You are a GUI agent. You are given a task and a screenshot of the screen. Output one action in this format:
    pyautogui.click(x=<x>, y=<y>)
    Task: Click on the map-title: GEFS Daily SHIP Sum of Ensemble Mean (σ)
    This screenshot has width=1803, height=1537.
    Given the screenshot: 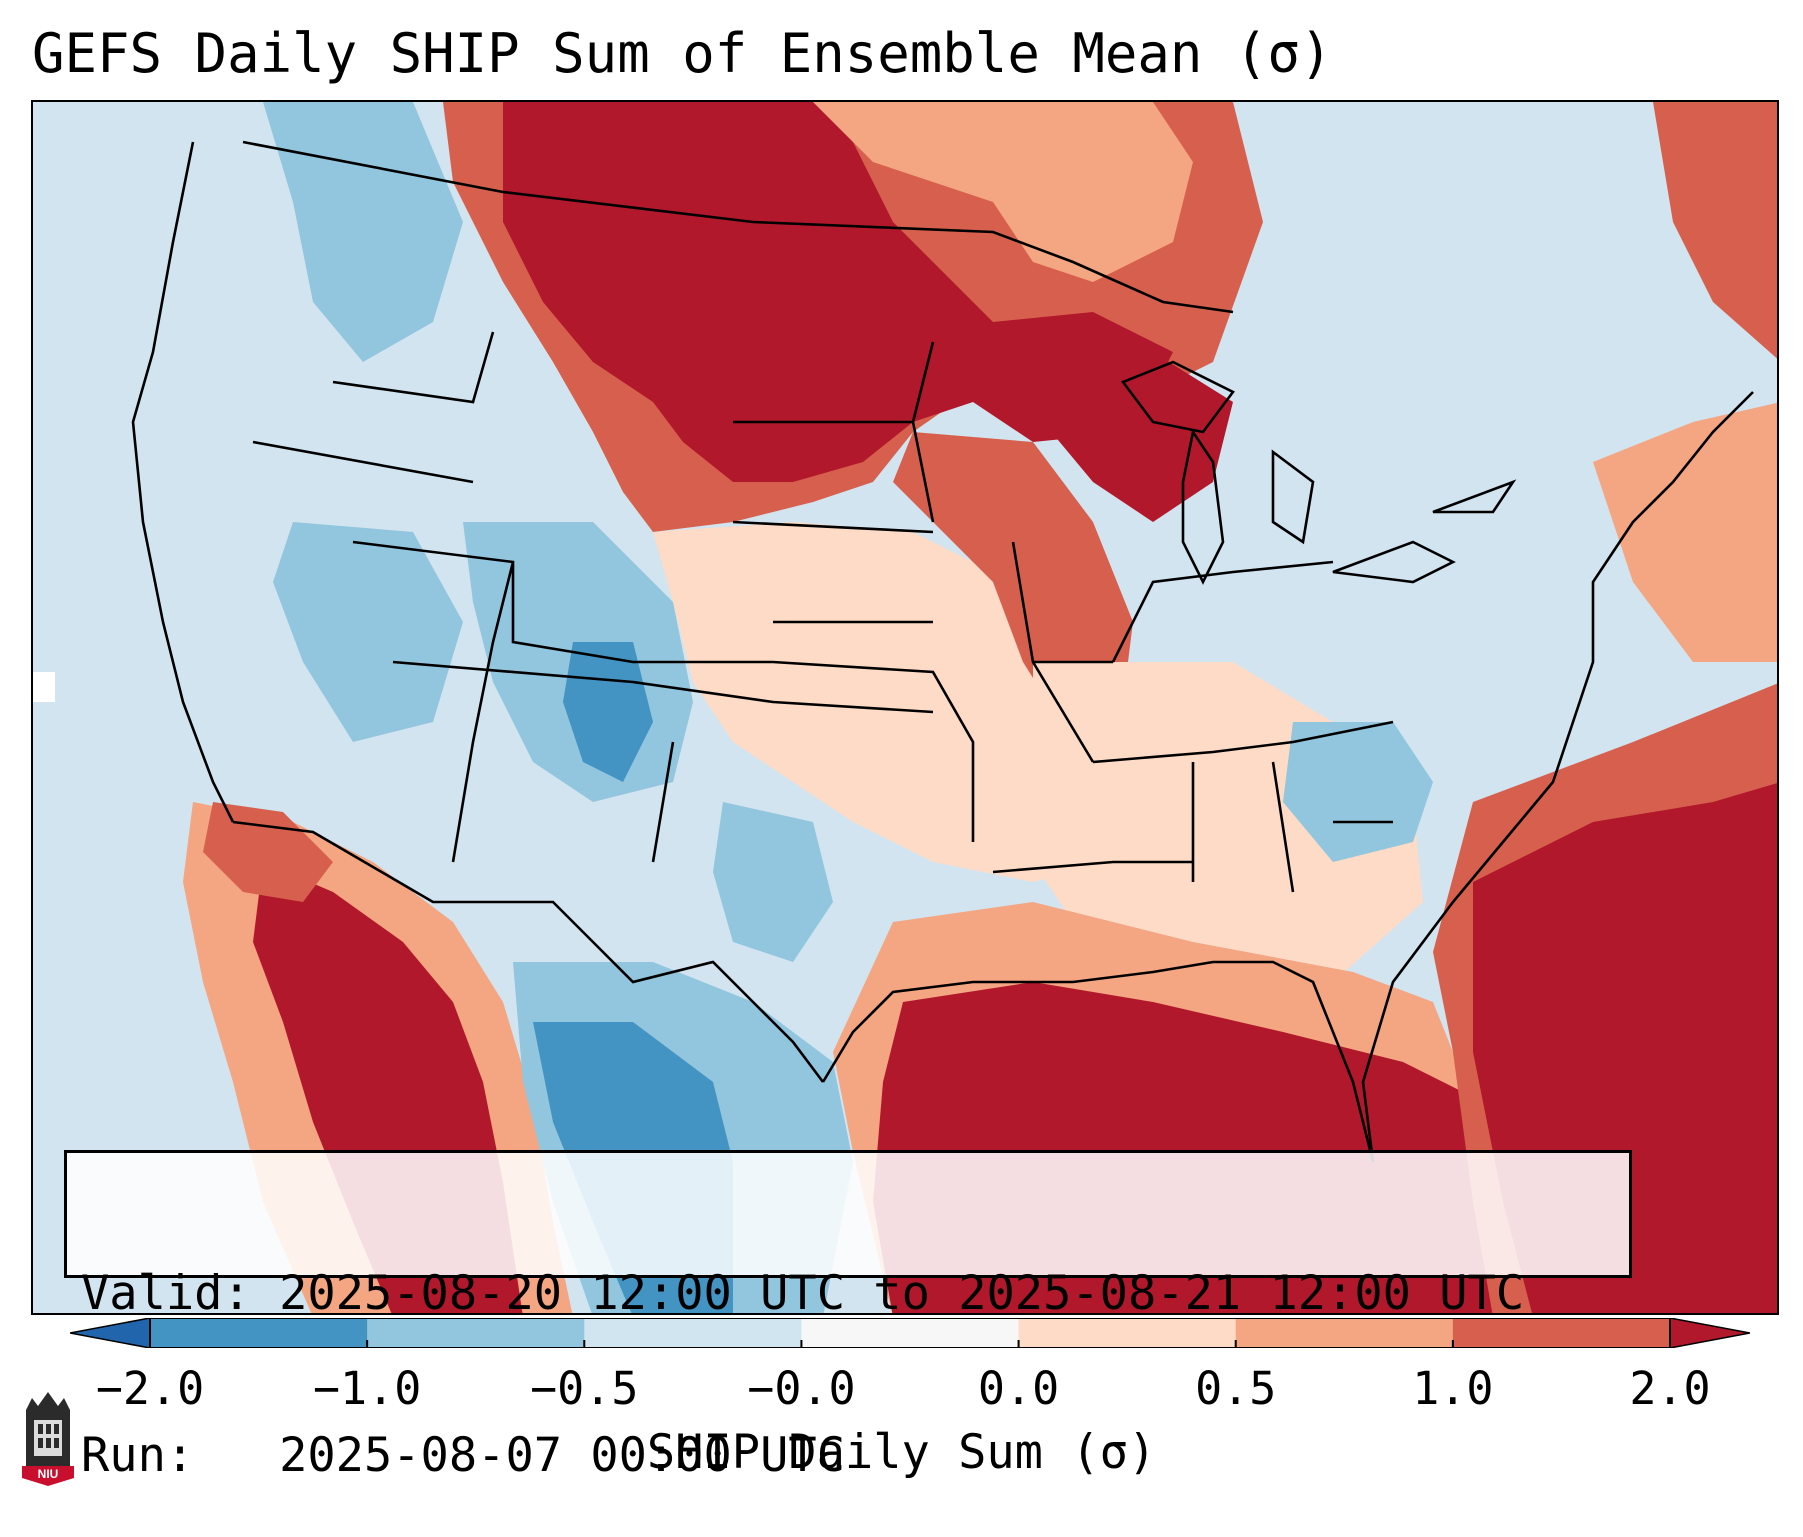 What is the action you would take?
    pyautogui.click(x=682, y=53)
    